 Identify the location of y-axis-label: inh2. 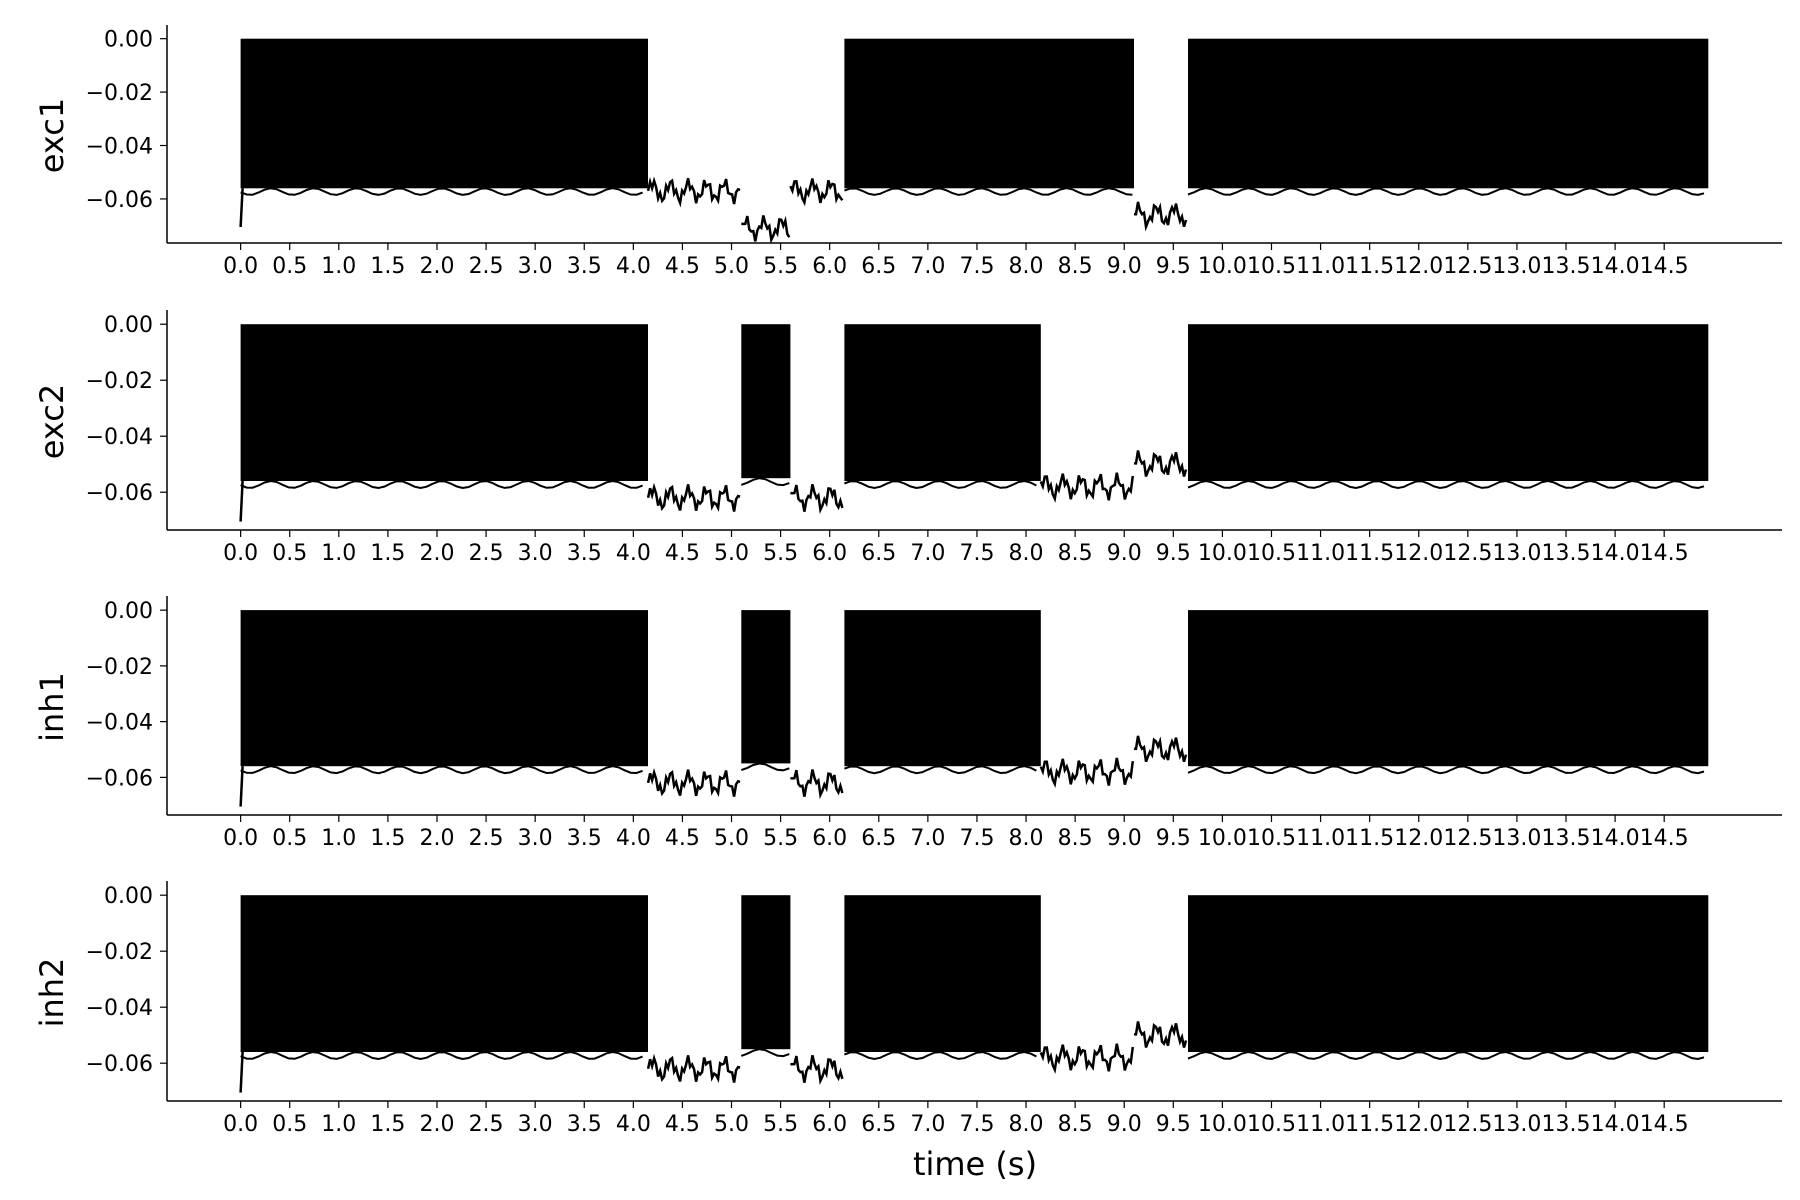
(52, 993).